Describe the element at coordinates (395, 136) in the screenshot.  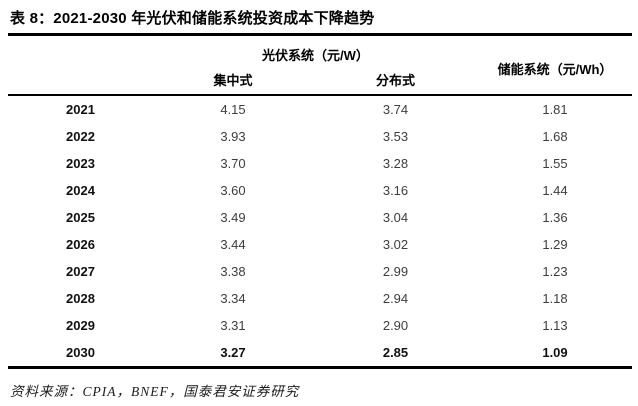
I see `distributed-cell: 3.53` at that location.